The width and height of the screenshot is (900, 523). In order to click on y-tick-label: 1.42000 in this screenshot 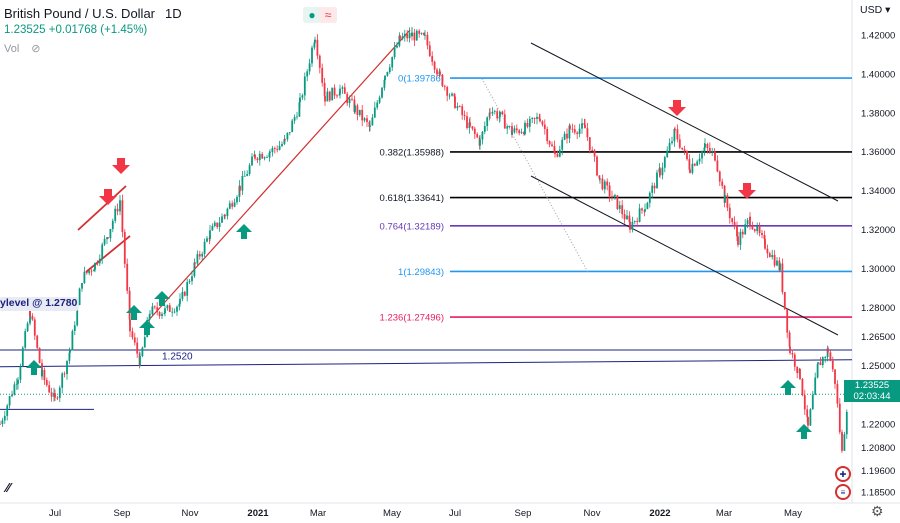, I will do `click(878, 36)`.